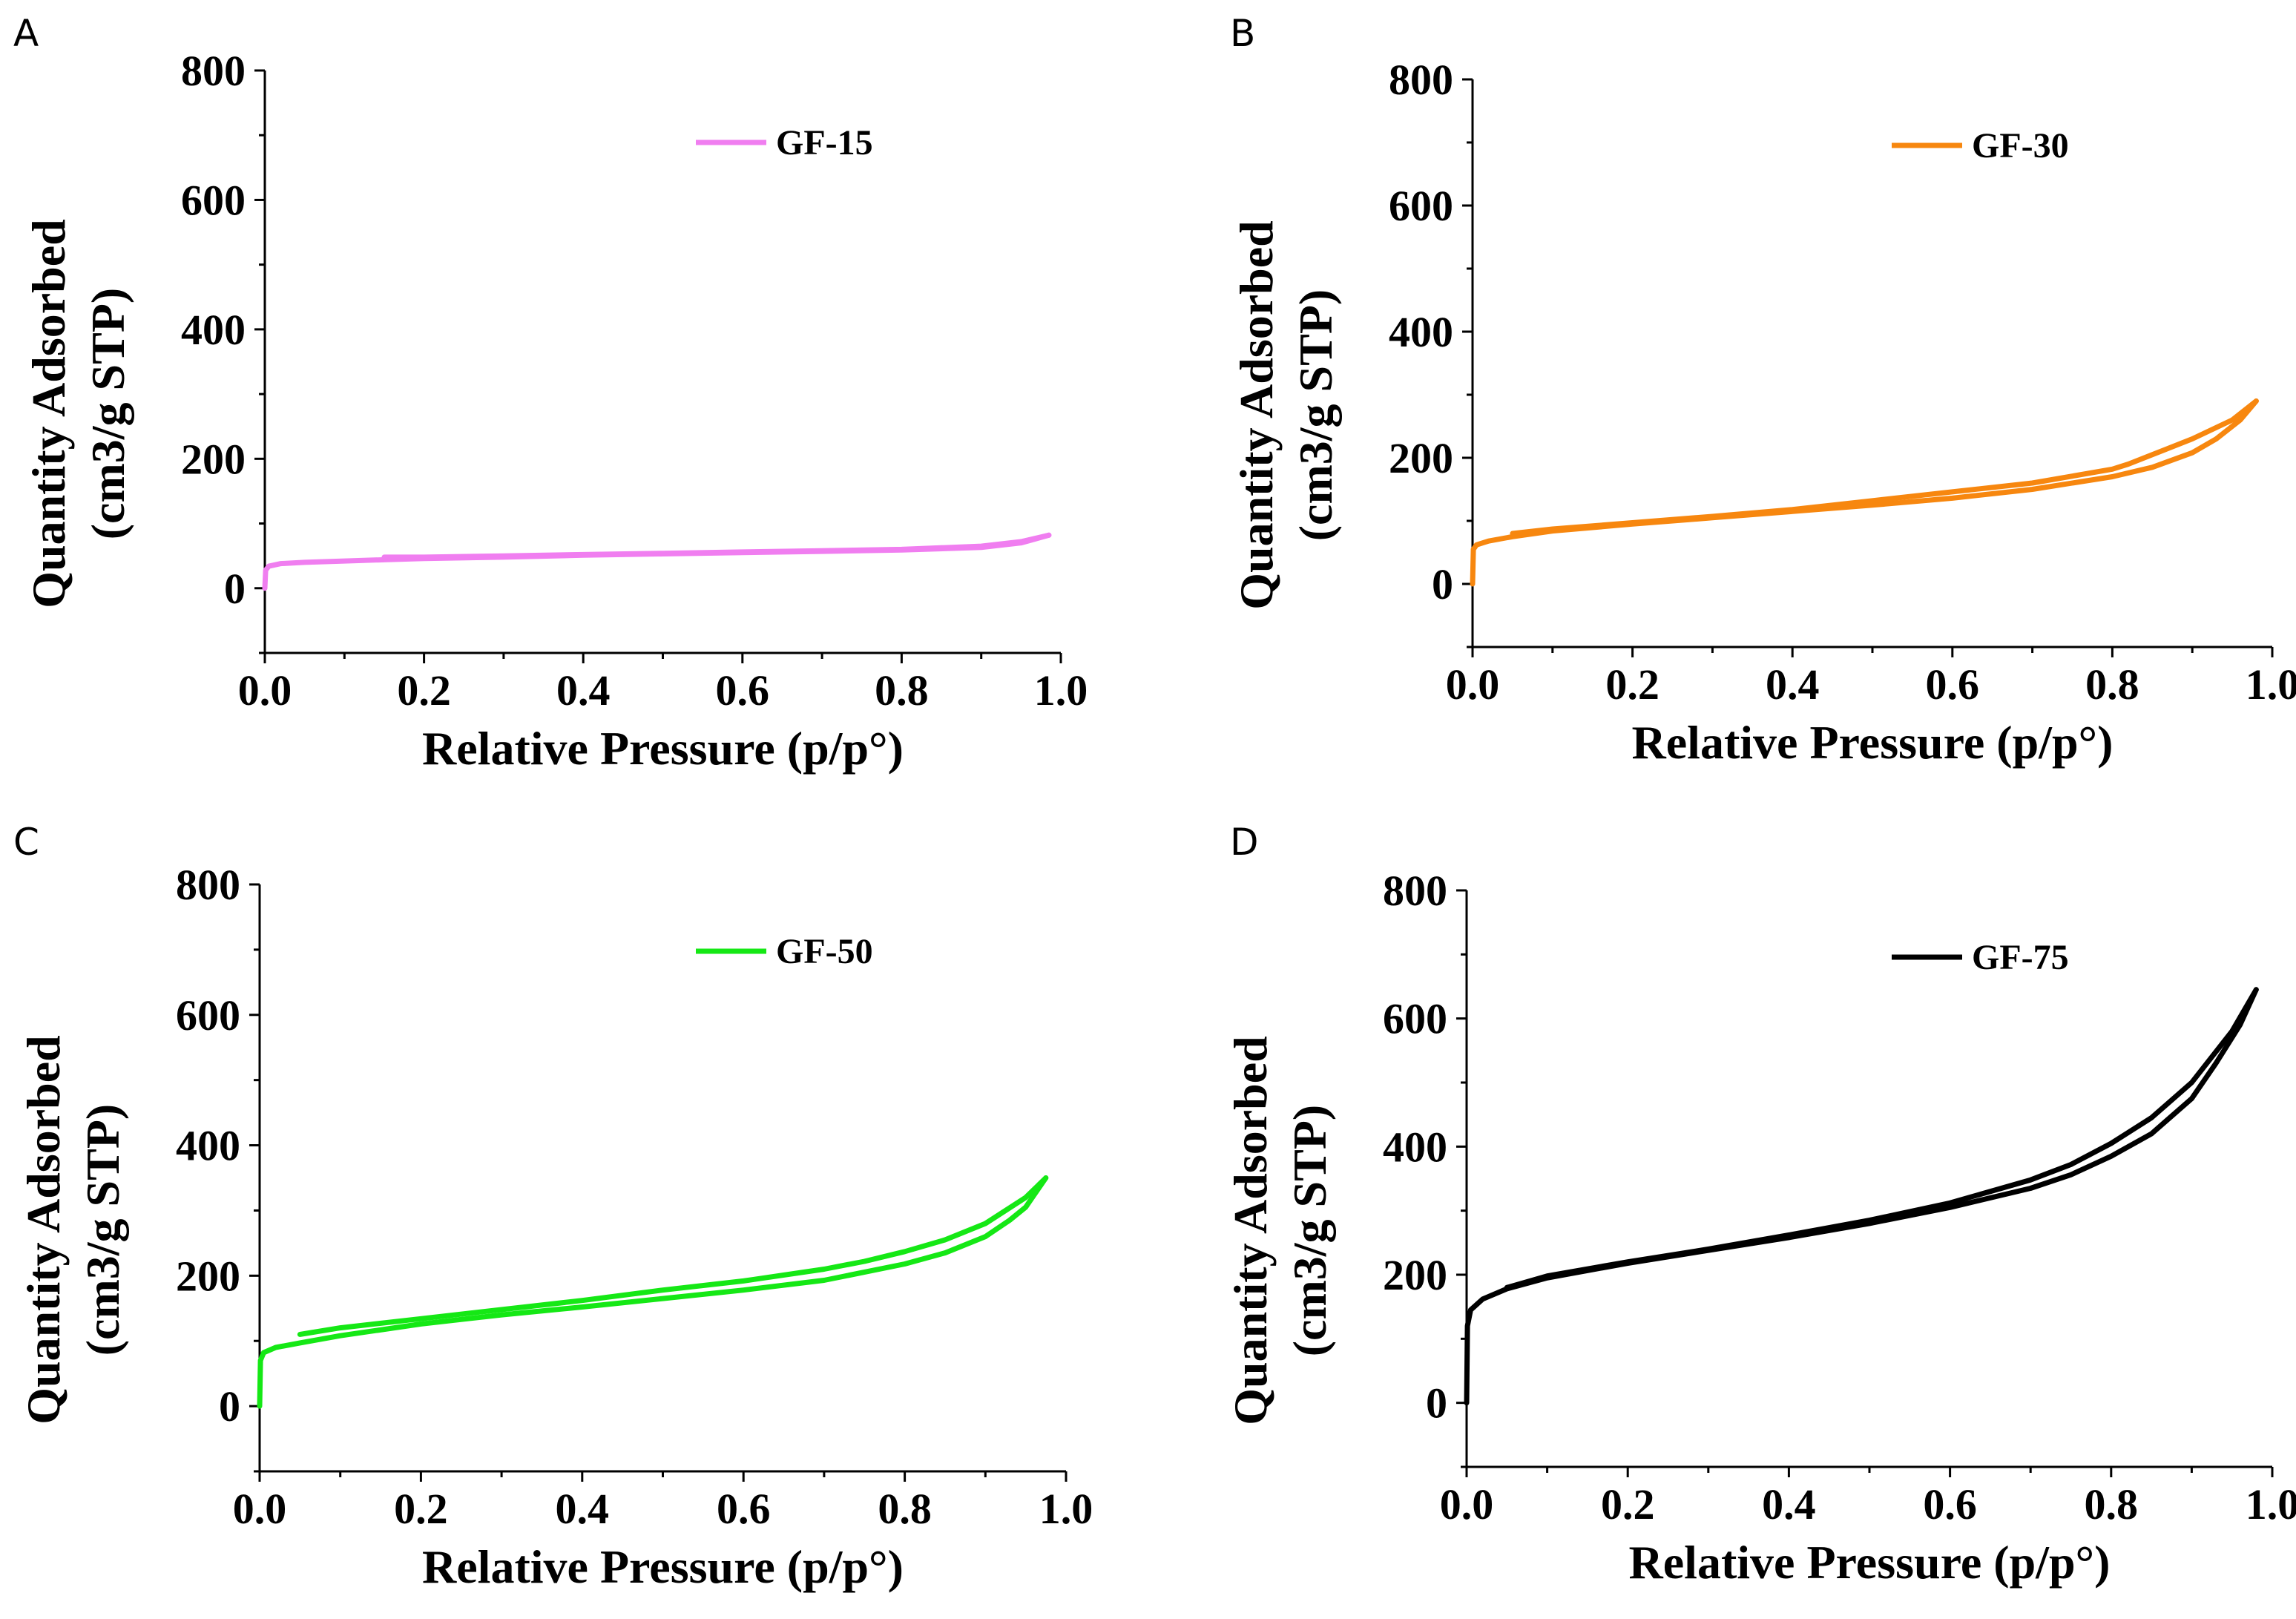 The width and height of the screenshot is (2296, 1619). I want to click on series-gf-30-desorption-line, so click(1884, 467).